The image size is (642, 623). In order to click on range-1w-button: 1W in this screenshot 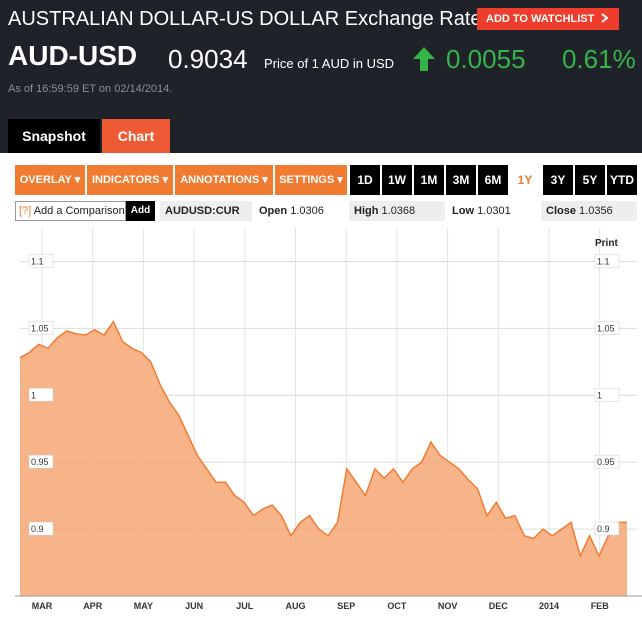, I will do `click(397, 180)`.